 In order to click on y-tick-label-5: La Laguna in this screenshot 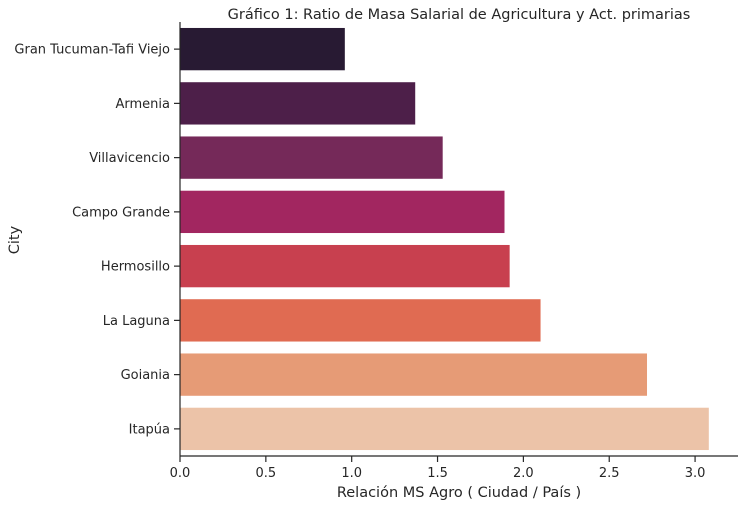, I will do `click(136, 321)`.